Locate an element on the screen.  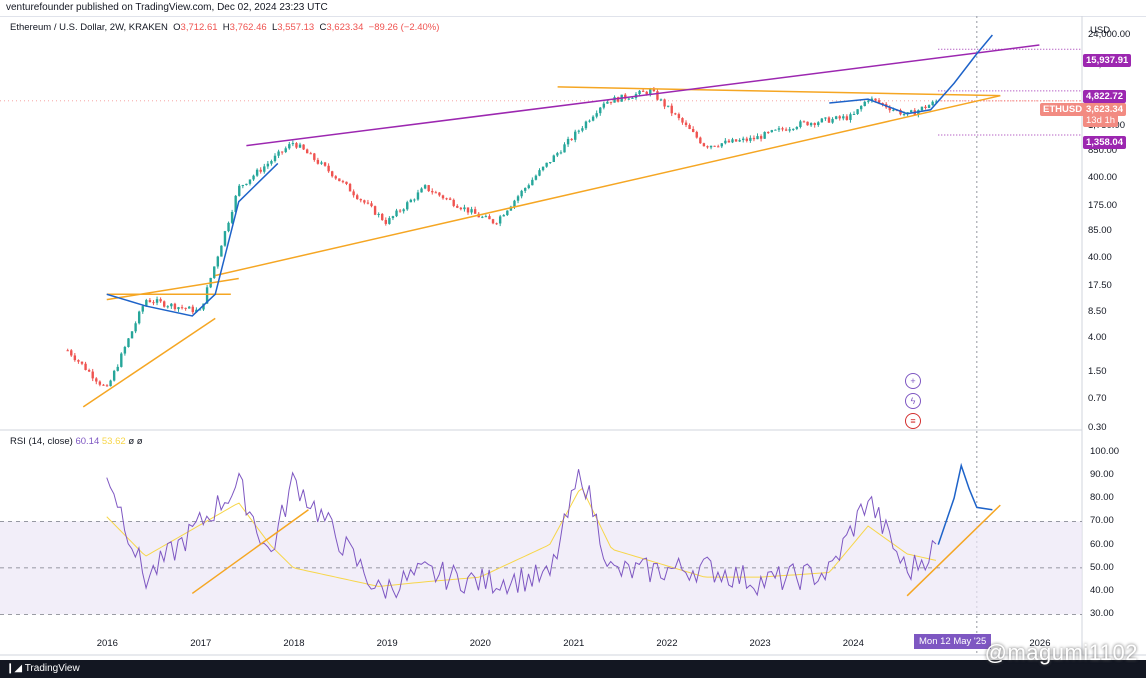
add-icon: + is located at coordinates (913, 381).